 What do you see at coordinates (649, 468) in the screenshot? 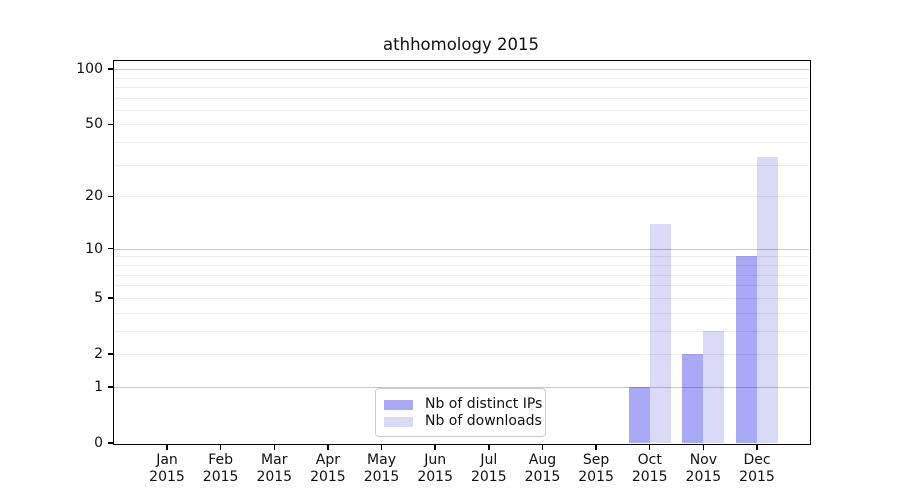
I see `x-axis-tick-label: Oct 2015` at bounding box center [649, 468].